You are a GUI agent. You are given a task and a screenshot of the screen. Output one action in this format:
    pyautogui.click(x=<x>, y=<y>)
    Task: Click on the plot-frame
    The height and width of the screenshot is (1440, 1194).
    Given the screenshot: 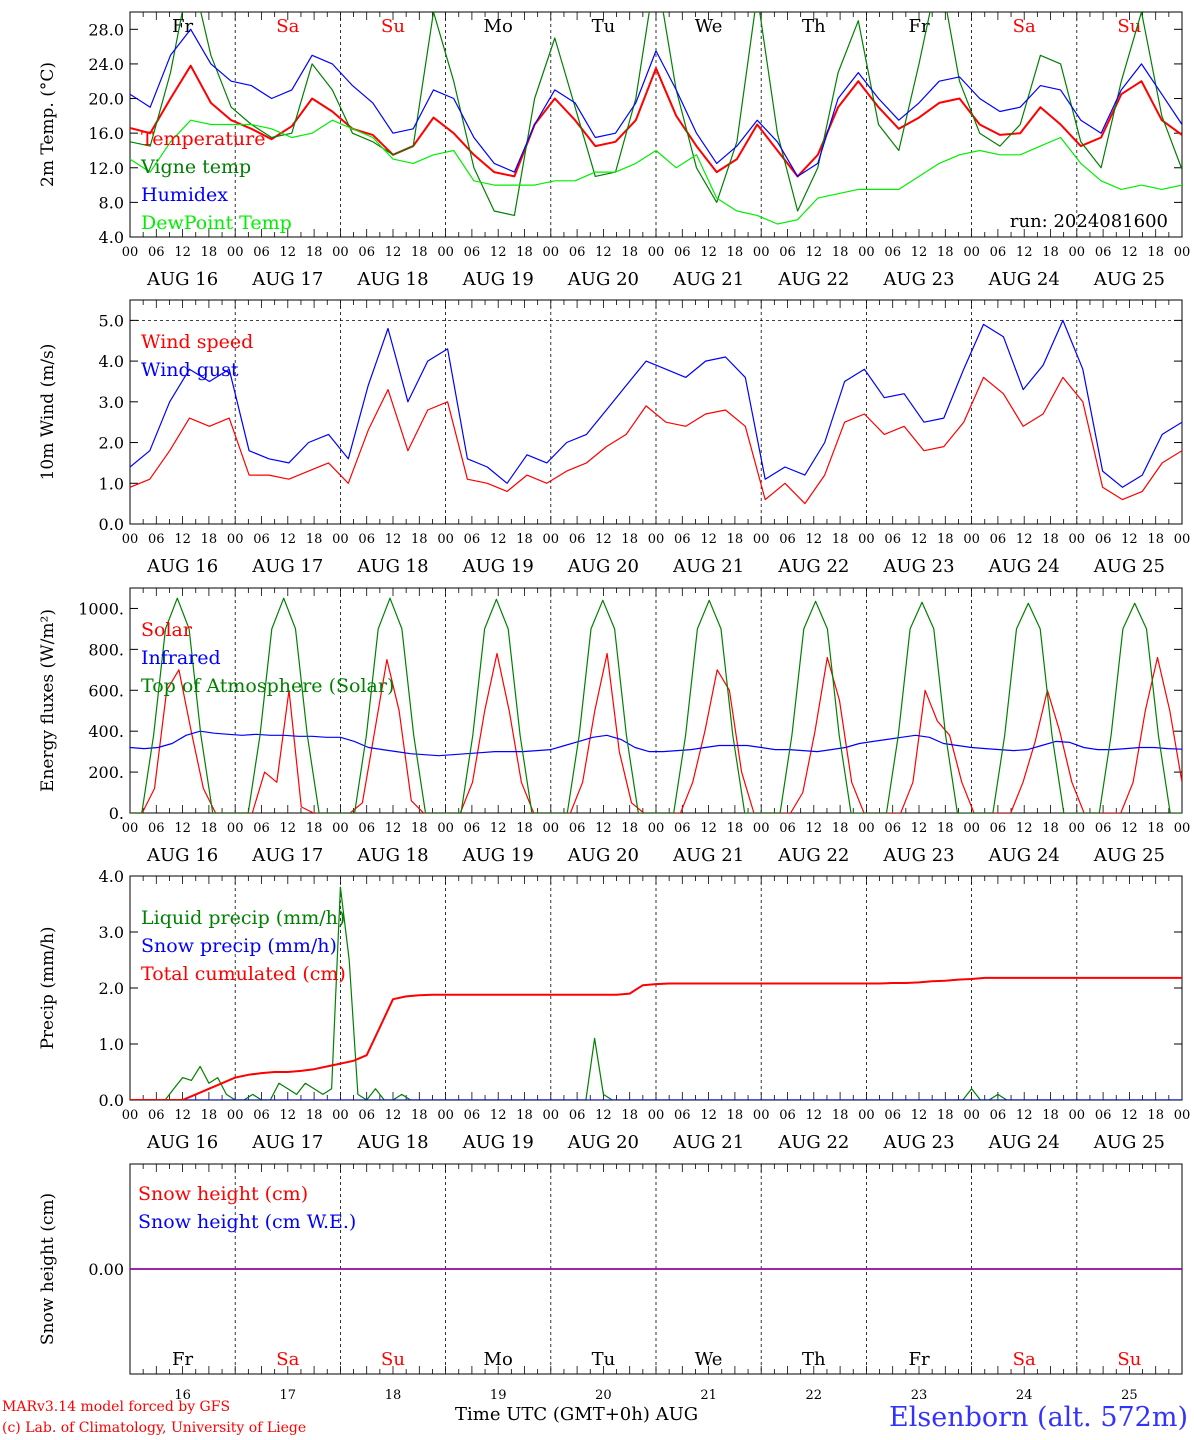 What is the action you would take?
    pyautogui.click(x=656, y=412)
    